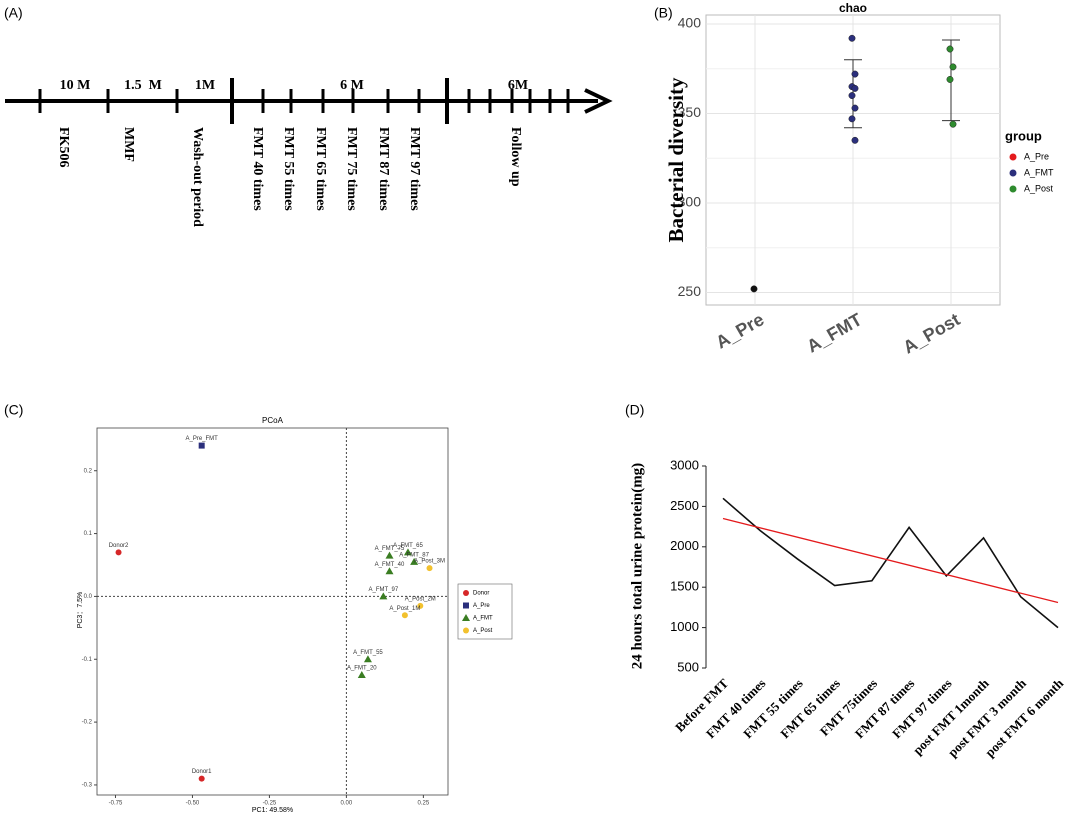 Image resolution: width=1080 pixels, height=816 pixels. I want to click on y-axis-label: Bacterial diversity, so click(676, 160).